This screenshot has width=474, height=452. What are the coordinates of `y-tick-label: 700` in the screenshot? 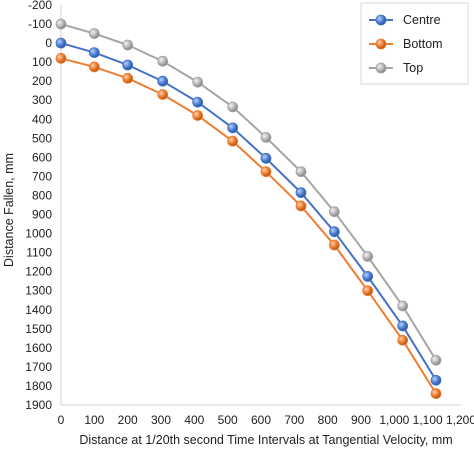 It's located at (42, 176).